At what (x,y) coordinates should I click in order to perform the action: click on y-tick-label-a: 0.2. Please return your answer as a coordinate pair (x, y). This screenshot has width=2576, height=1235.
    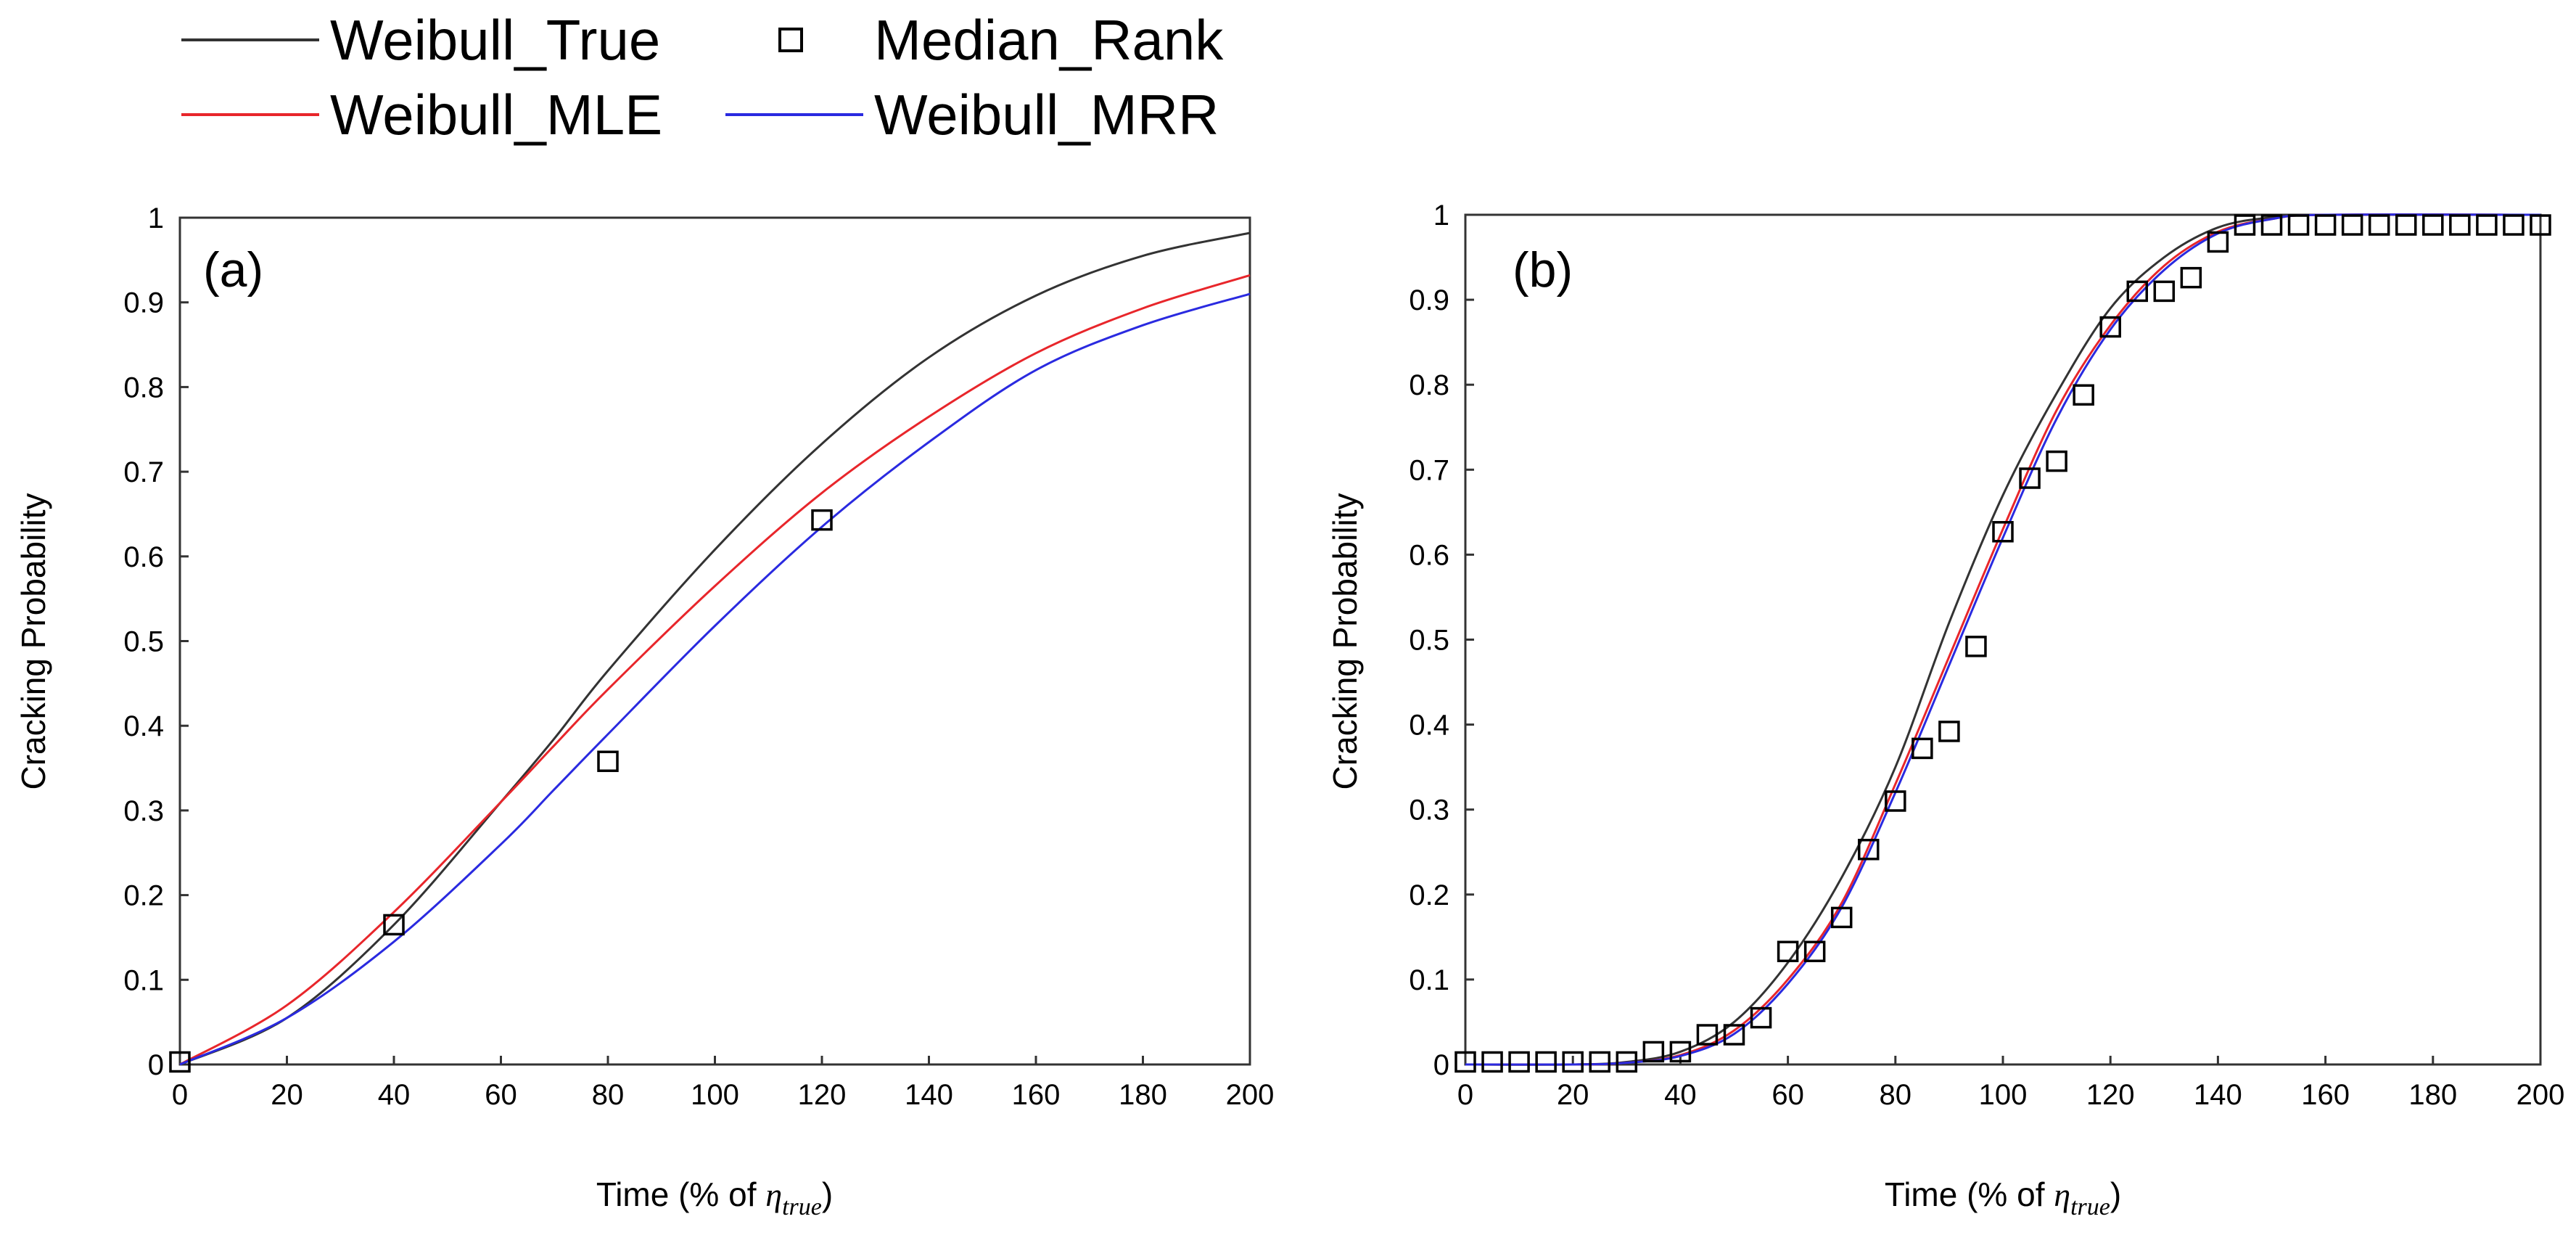
    Looking at the image, I should click on (143, 896).